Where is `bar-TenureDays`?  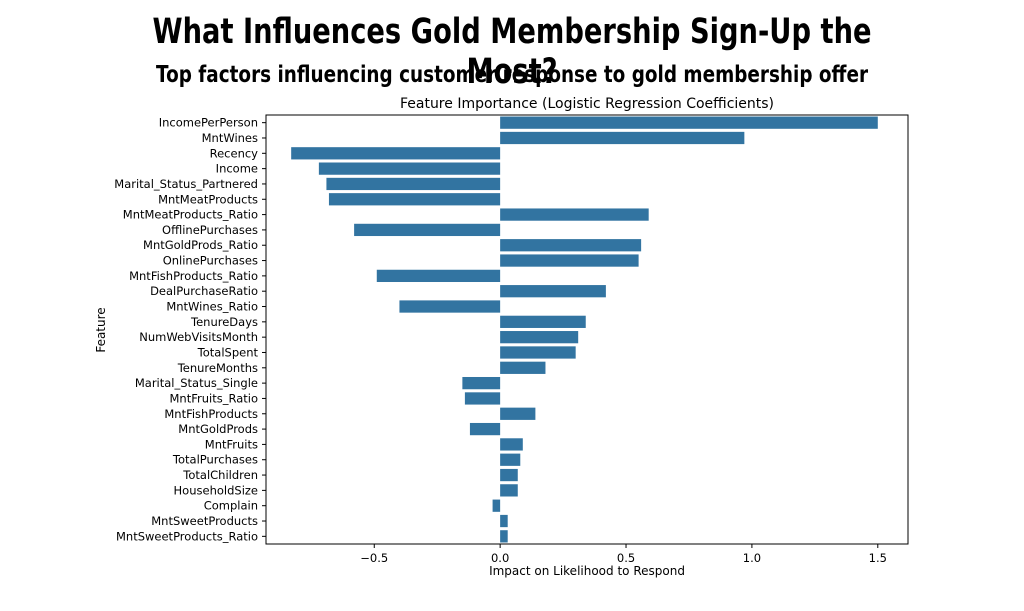 bar-TenureDays is located at coordinates (543, 321).